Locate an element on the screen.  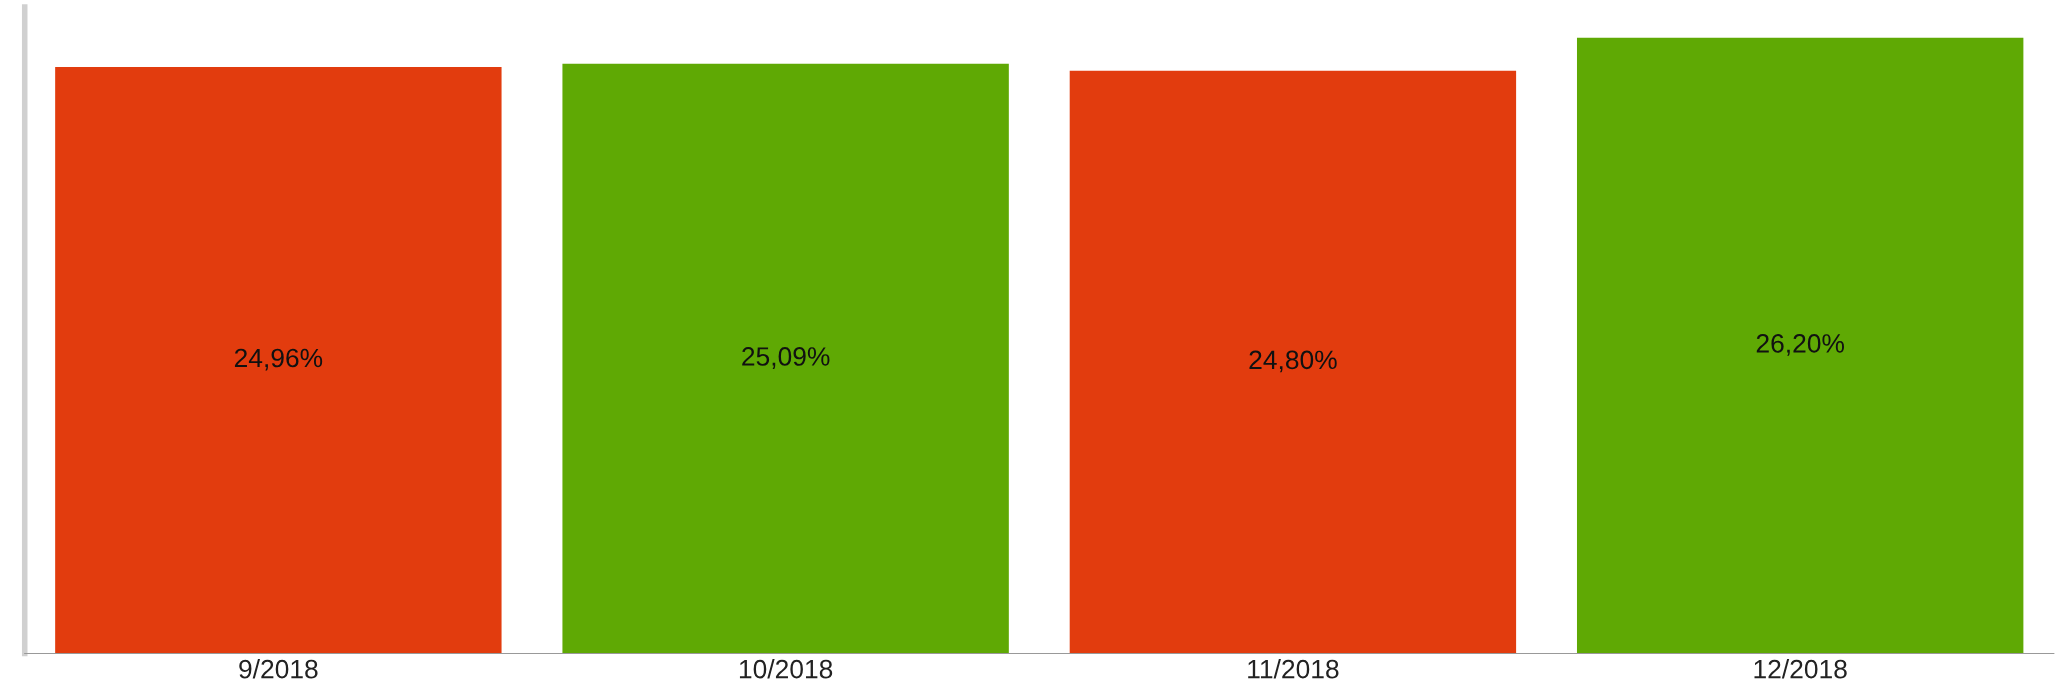
data-label: 25,09% is located at coordinates (786, 358).